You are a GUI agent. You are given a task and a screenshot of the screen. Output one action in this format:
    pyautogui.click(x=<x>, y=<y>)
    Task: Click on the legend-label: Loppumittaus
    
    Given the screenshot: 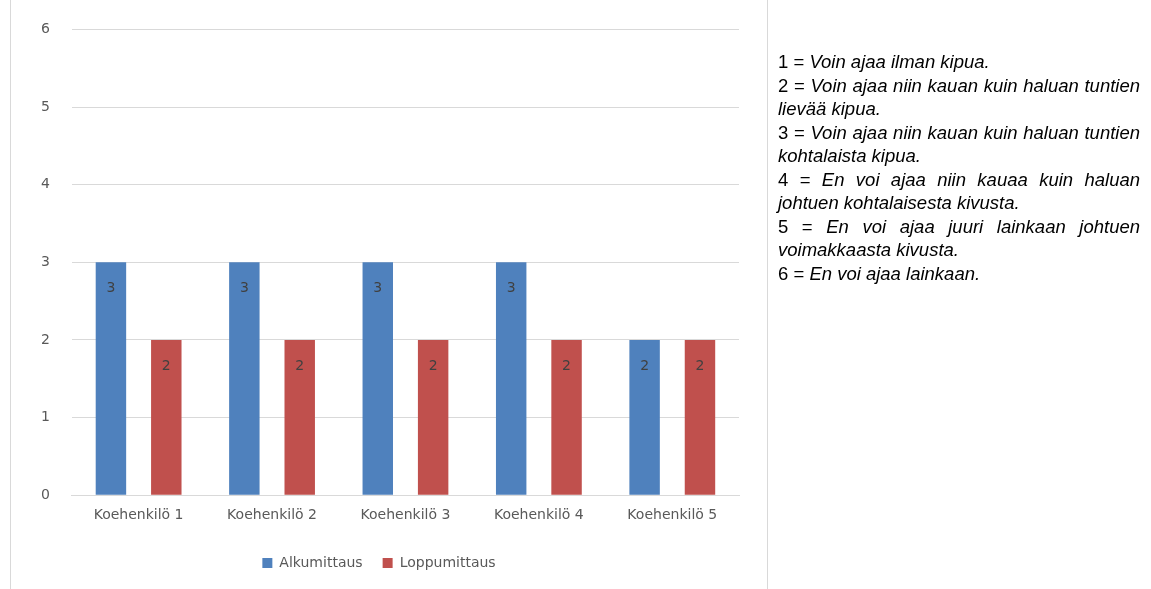 What is the action you would take?
    pyautogui.click(x=447, y=561)
    